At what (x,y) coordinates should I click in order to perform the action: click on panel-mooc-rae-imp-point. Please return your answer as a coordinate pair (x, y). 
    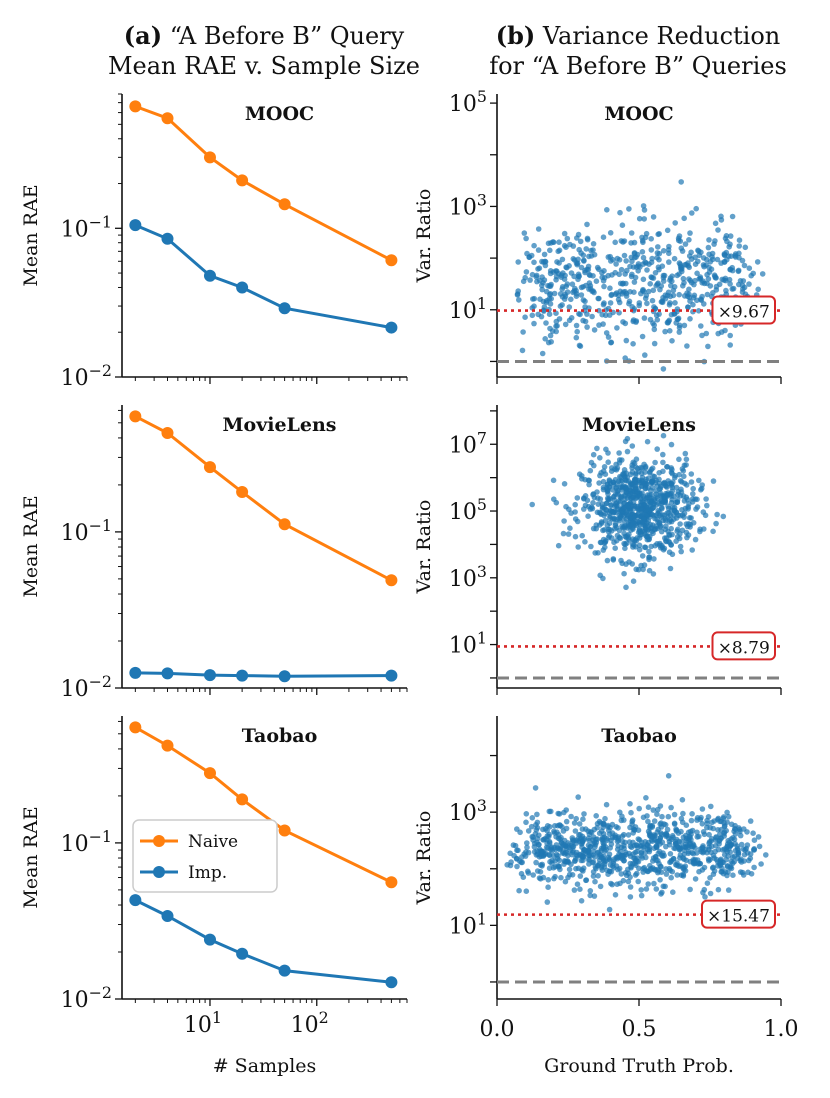
    Looking at the image, I should click on (135, 225).